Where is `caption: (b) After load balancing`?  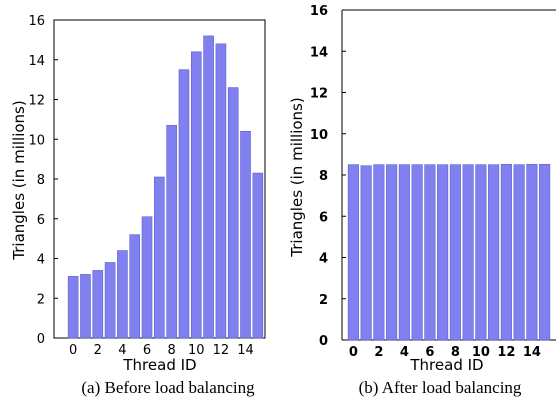
caption: (b) After load balancing is located at coordinates (440, 387).